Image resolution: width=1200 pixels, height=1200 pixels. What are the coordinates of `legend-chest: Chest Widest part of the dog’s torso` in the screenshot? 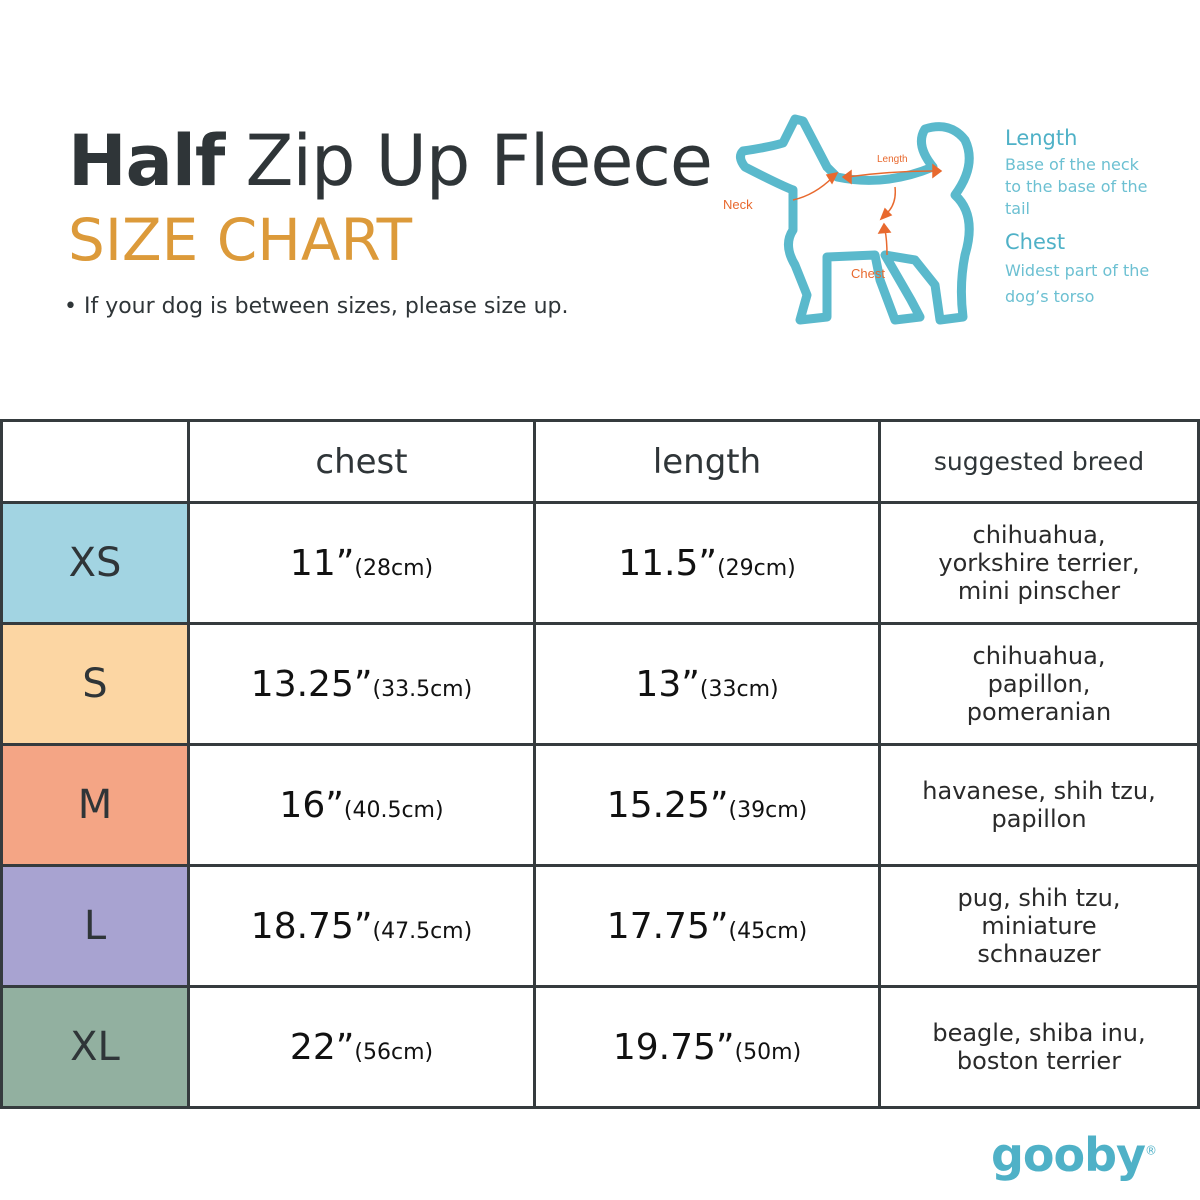 It's located at (1077, 268).